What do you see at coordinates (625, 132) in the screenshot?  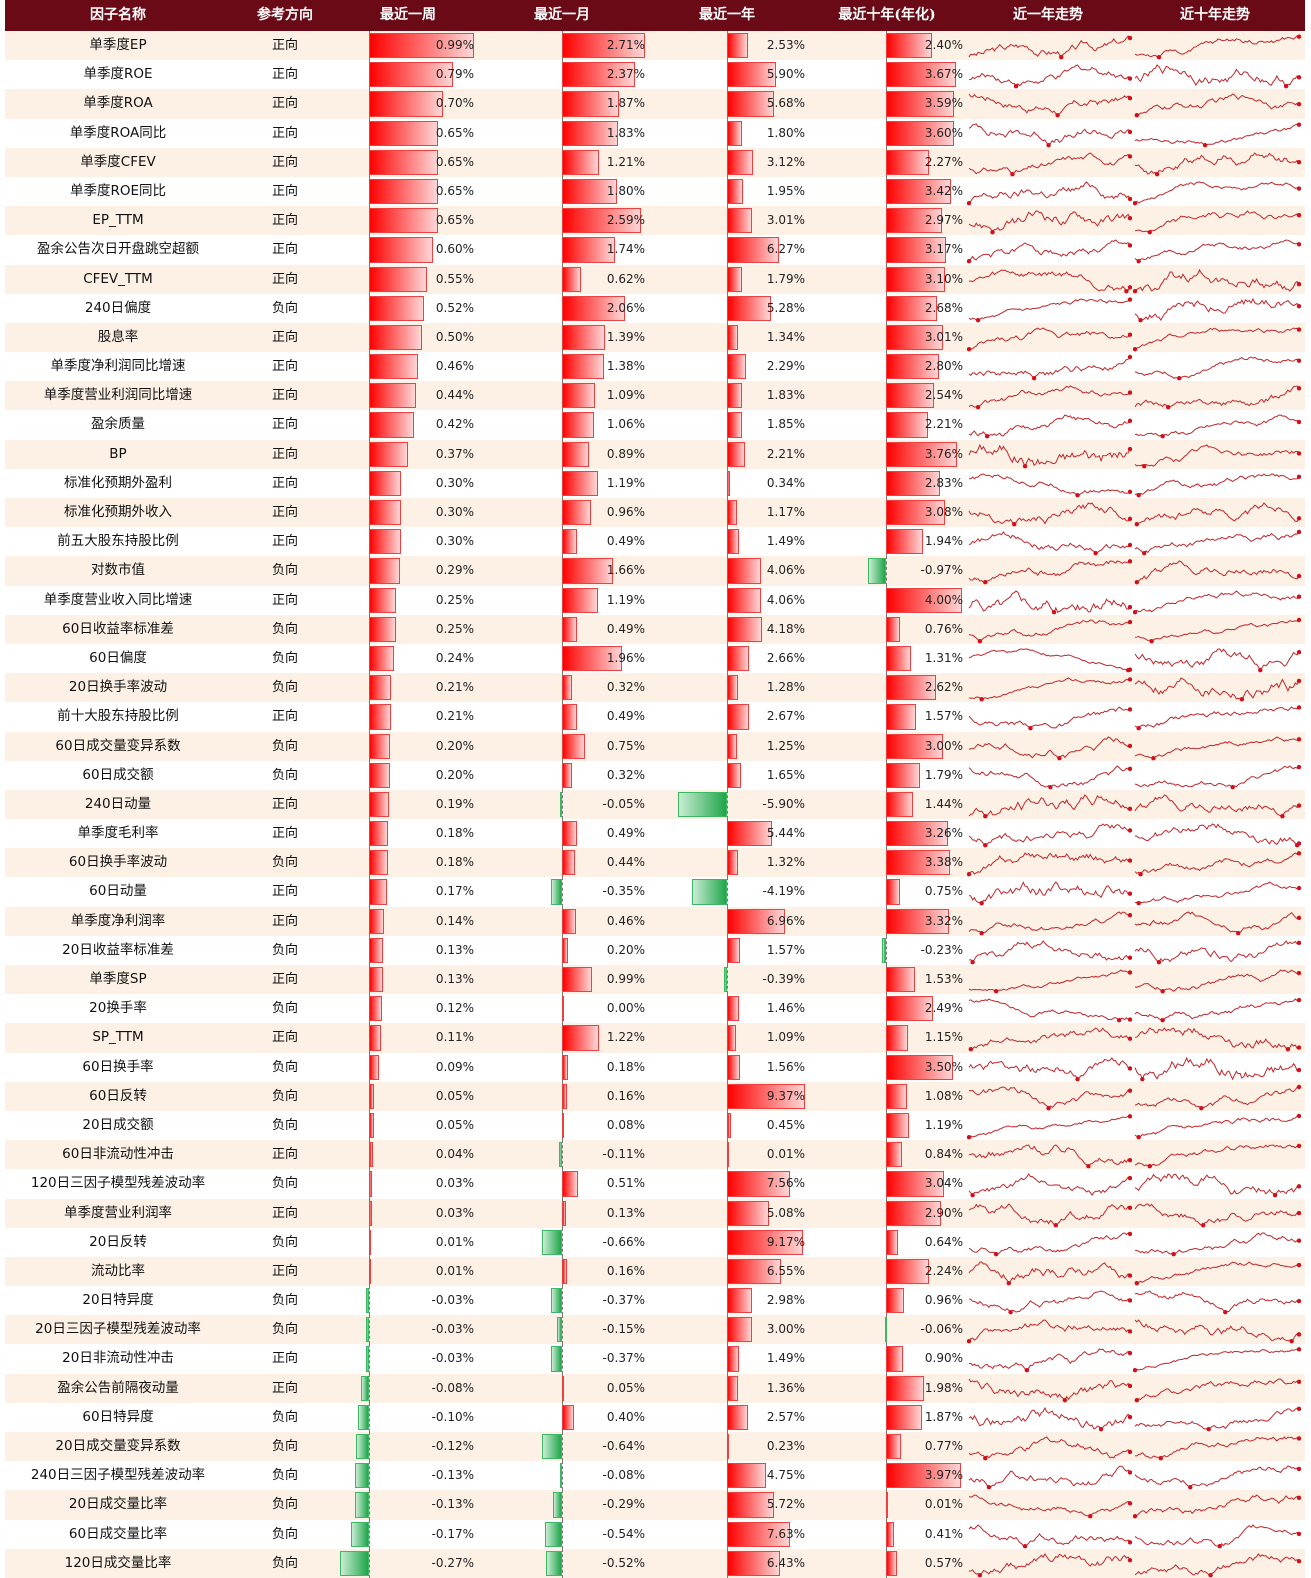 I see `month-return-label: 1.83%` at bounding box center [625, 132].